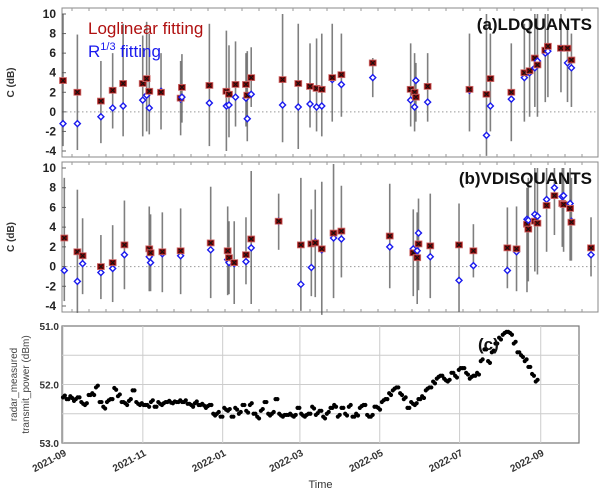 The width and height of the screenshot is (600, 493). Describe the element at coordinates (52, 227) in the screenshot. I see `y-tick-label: 4` at that location.